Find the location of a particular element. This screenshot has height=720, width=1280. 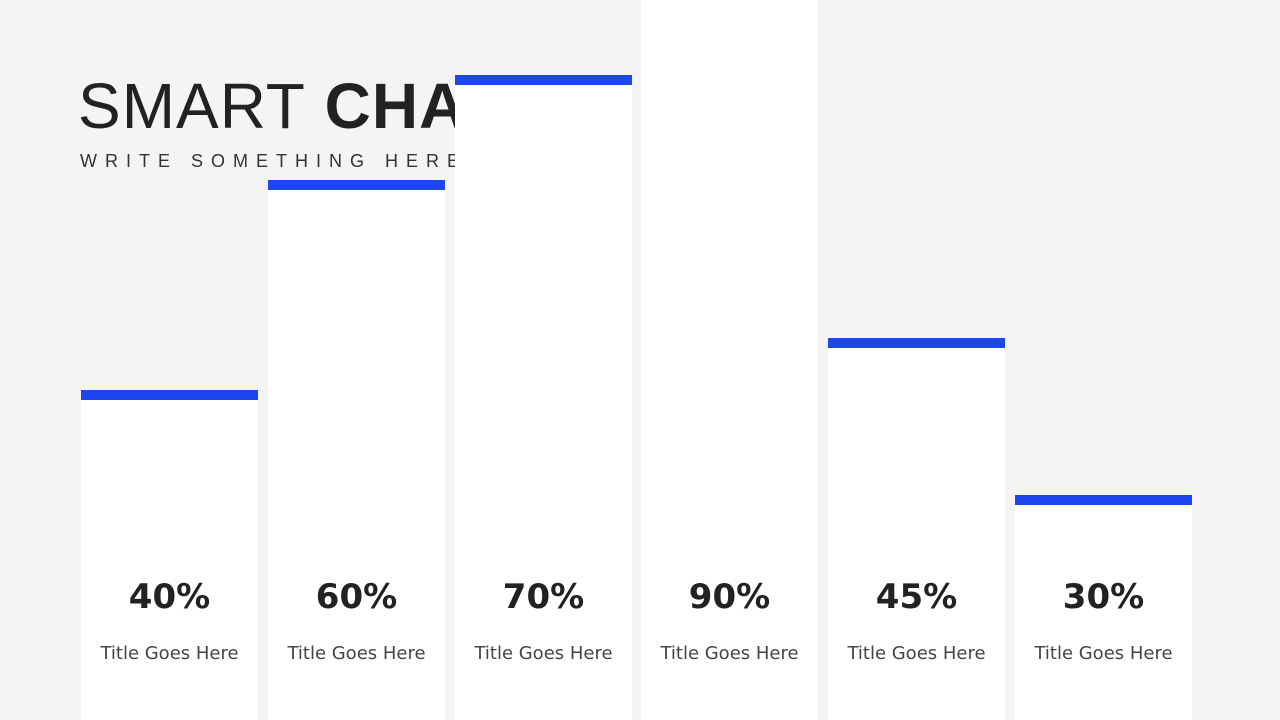

bar: 45% Title Goes Here is located at coordinates (916, 528).